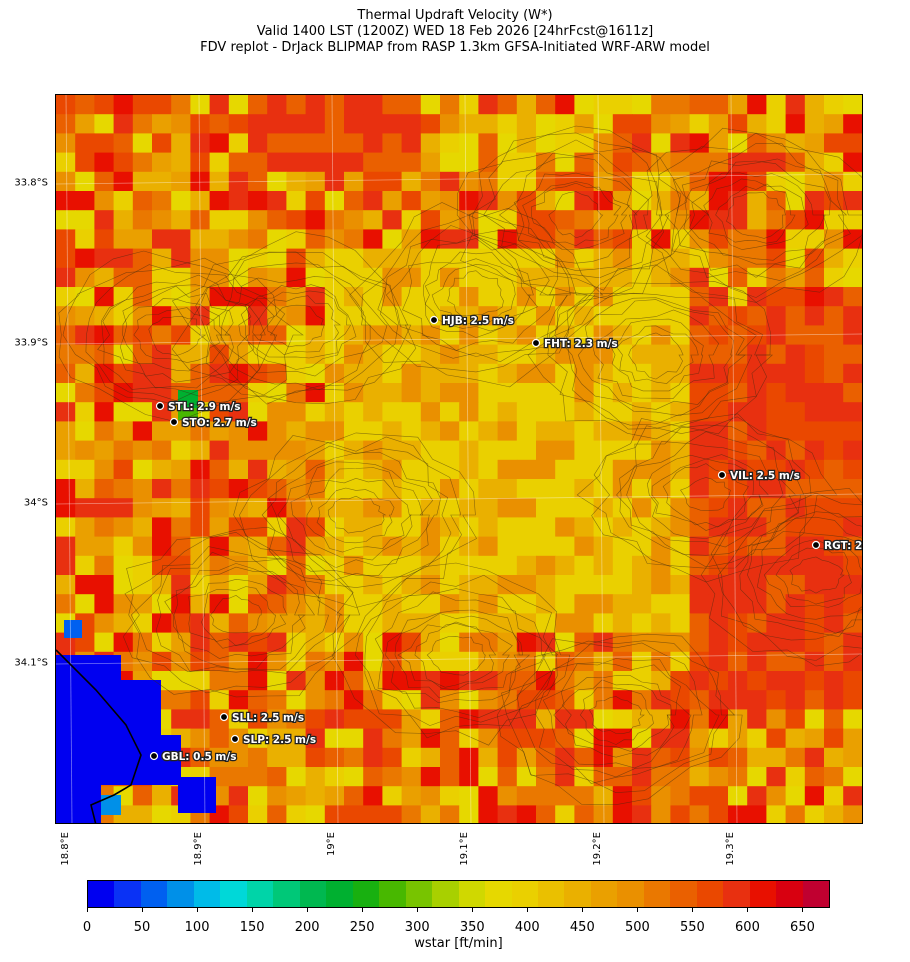 The image size is (910, 962). What do you see at coordinates (262, 718) in the screenshot?
I see `station-sll: SLL: 2.5 m/s` at bounding box center [262, 718].